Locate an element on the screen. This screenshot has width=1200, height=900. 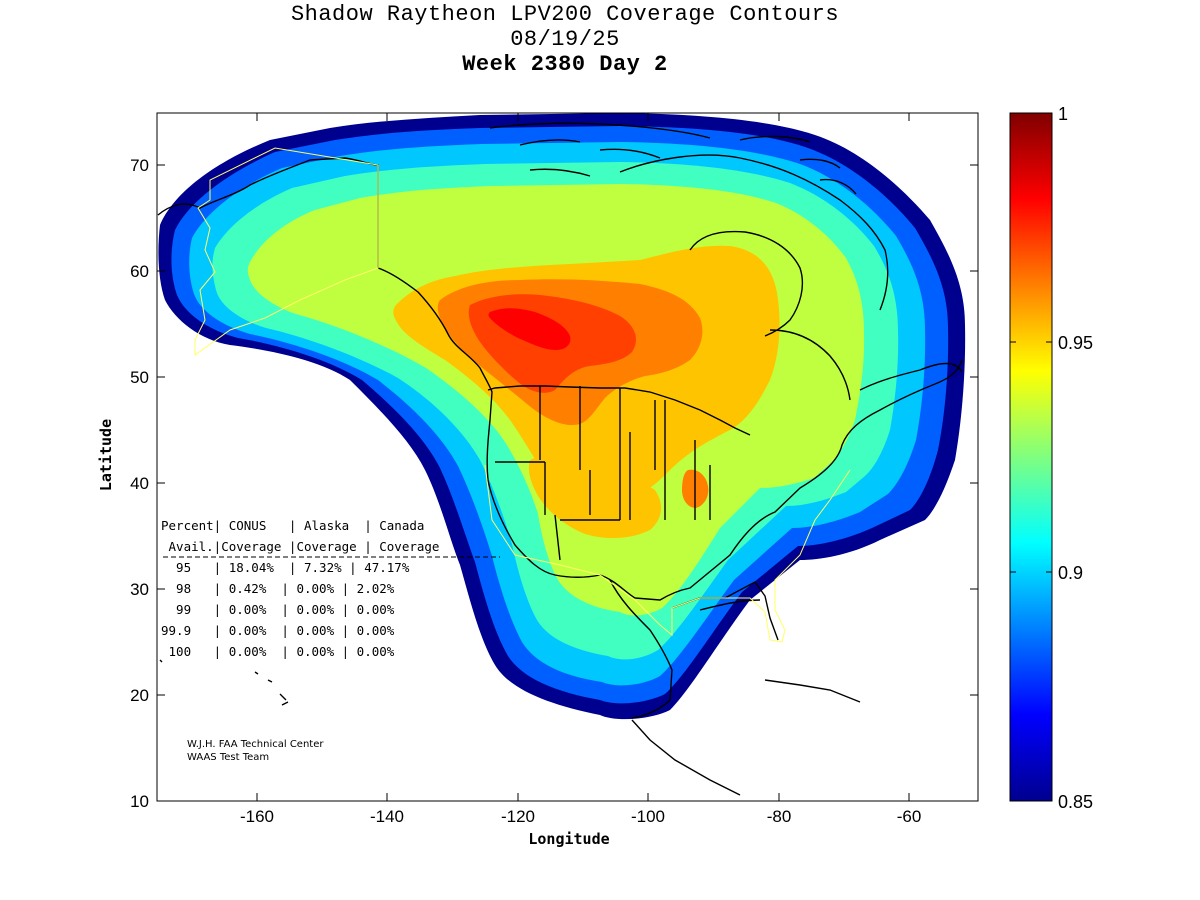
credit-line-2: WAAS Test Team is located at coordinates (228, 757).